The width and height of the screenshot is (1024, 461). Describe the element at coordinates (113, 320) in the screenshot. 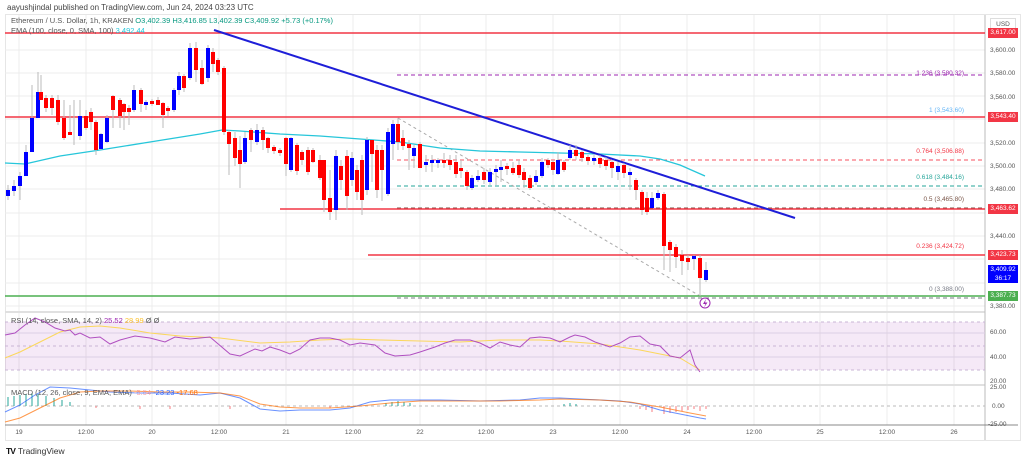

I see `rsi-value: 25.52` at that location.